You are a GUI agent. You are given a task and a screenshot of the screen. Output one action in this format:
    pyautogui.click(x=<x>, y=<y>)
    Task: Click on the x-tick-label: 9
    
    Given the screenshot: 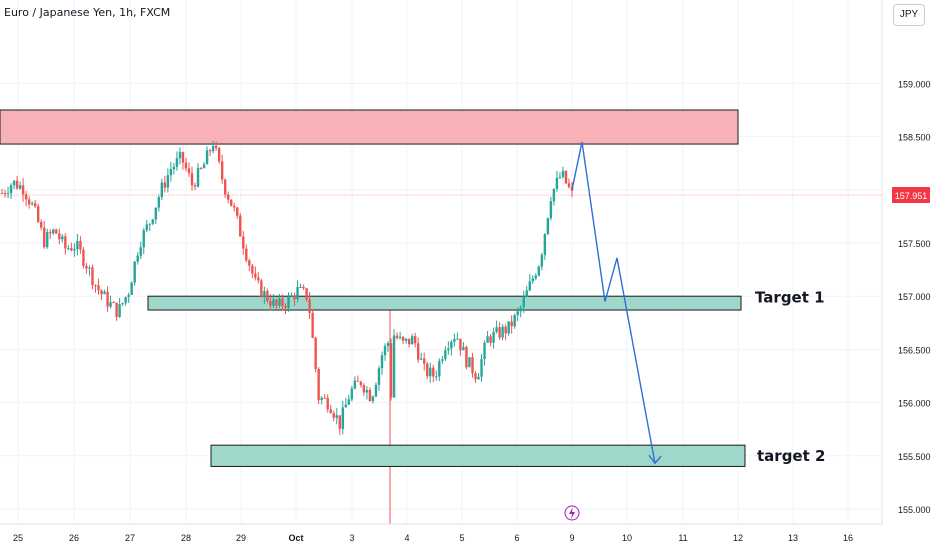 What is the action you would take?
    pyautogui.click(x=571, y=538)
    